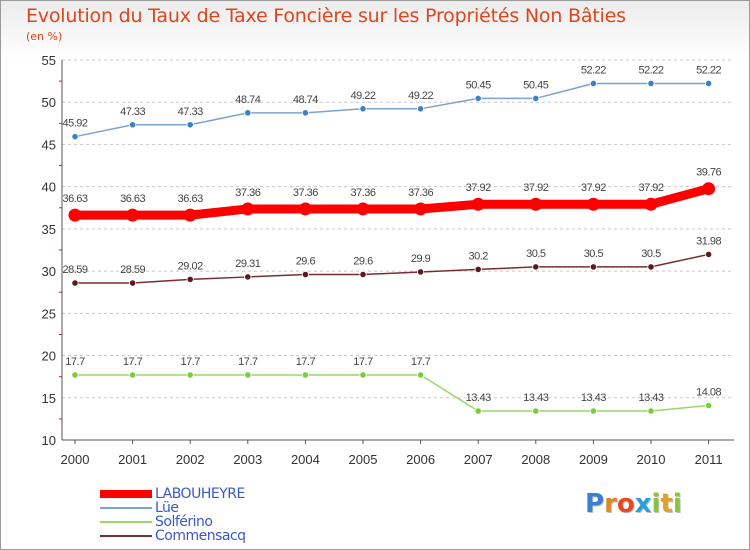  Describe the element at coordinates (363, 459) in the screenshot. I see `x-tick-label: 2005` at that location.